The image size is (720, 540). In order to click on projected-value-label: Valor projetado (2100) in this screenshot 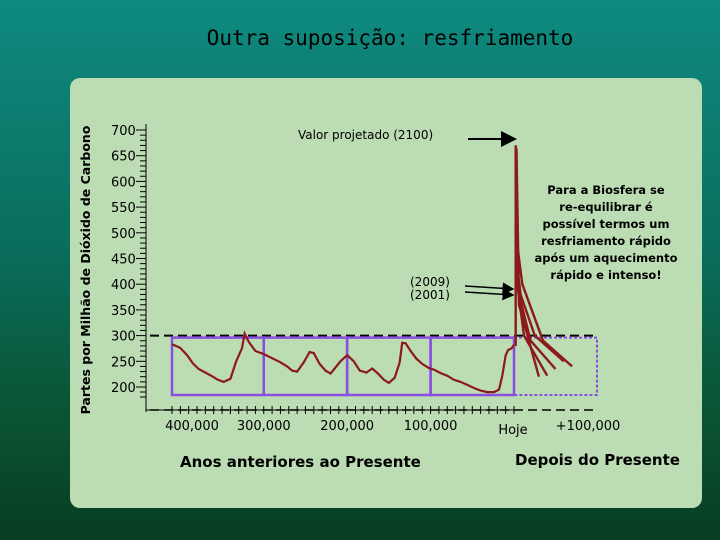, I will do `click(365, 135)`.